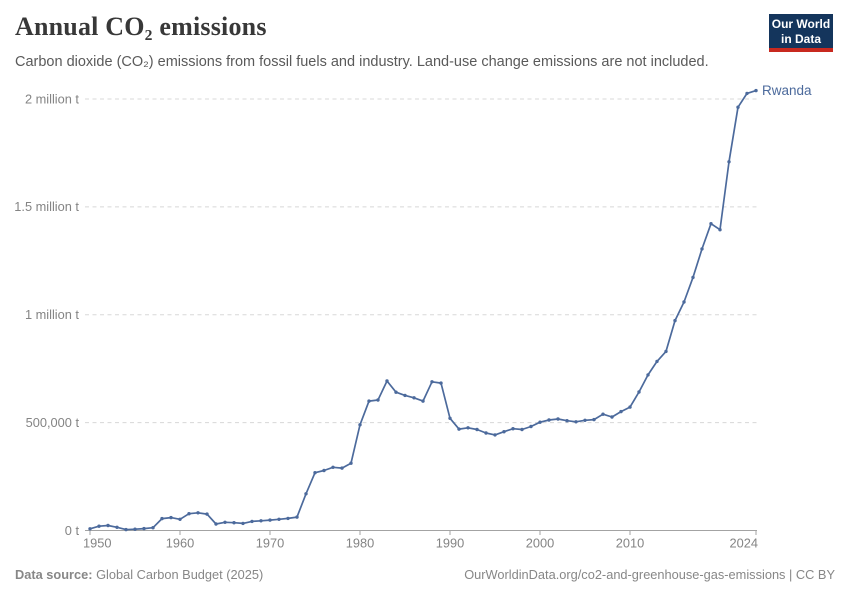 This screenshot has width=850, height=600. I want to click on owid-logo: Our World in Data, so click(801, 33).